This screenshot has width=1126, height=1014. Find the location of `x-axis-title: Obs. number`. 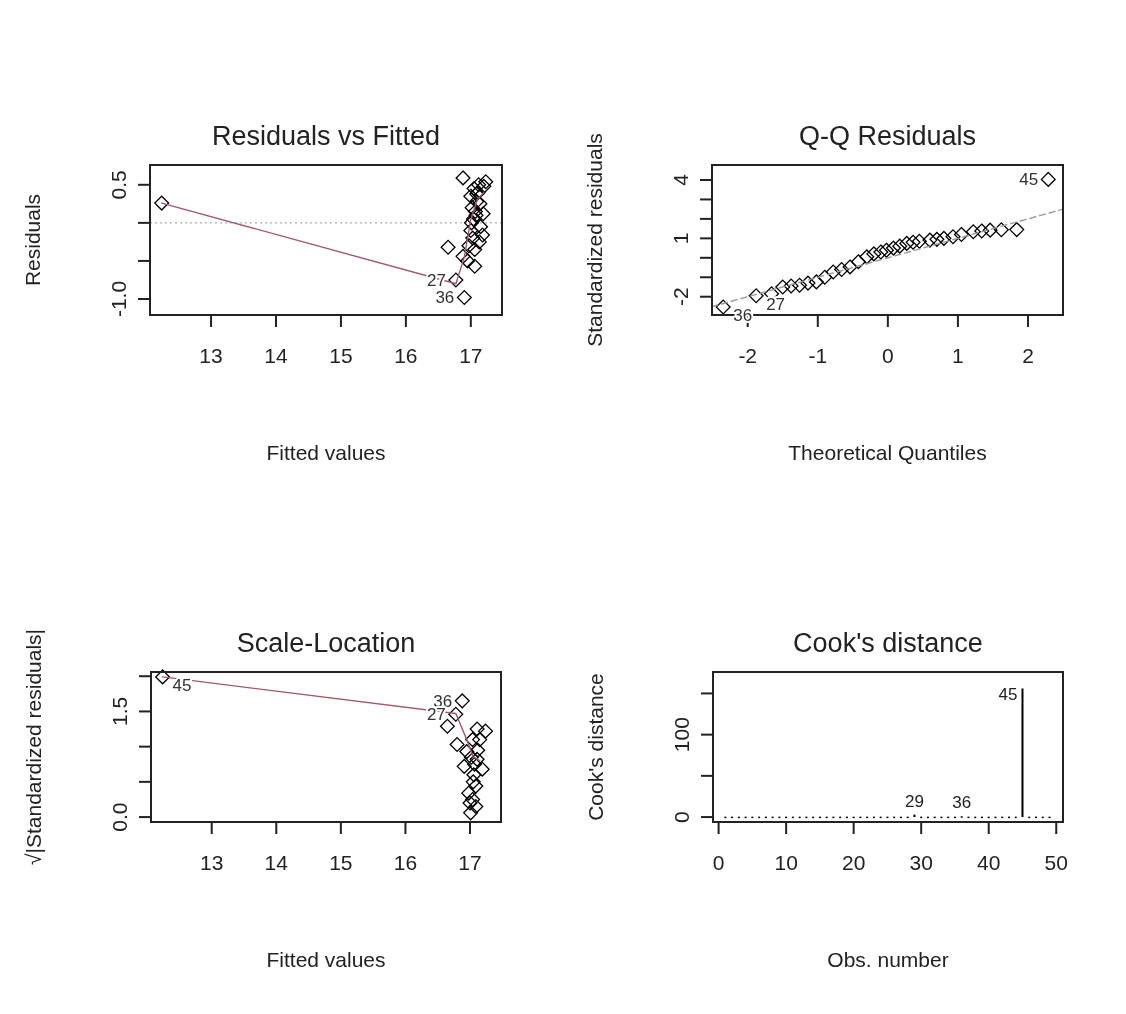

x-axis-title: Obs. number is located at coordinates (888, 959).